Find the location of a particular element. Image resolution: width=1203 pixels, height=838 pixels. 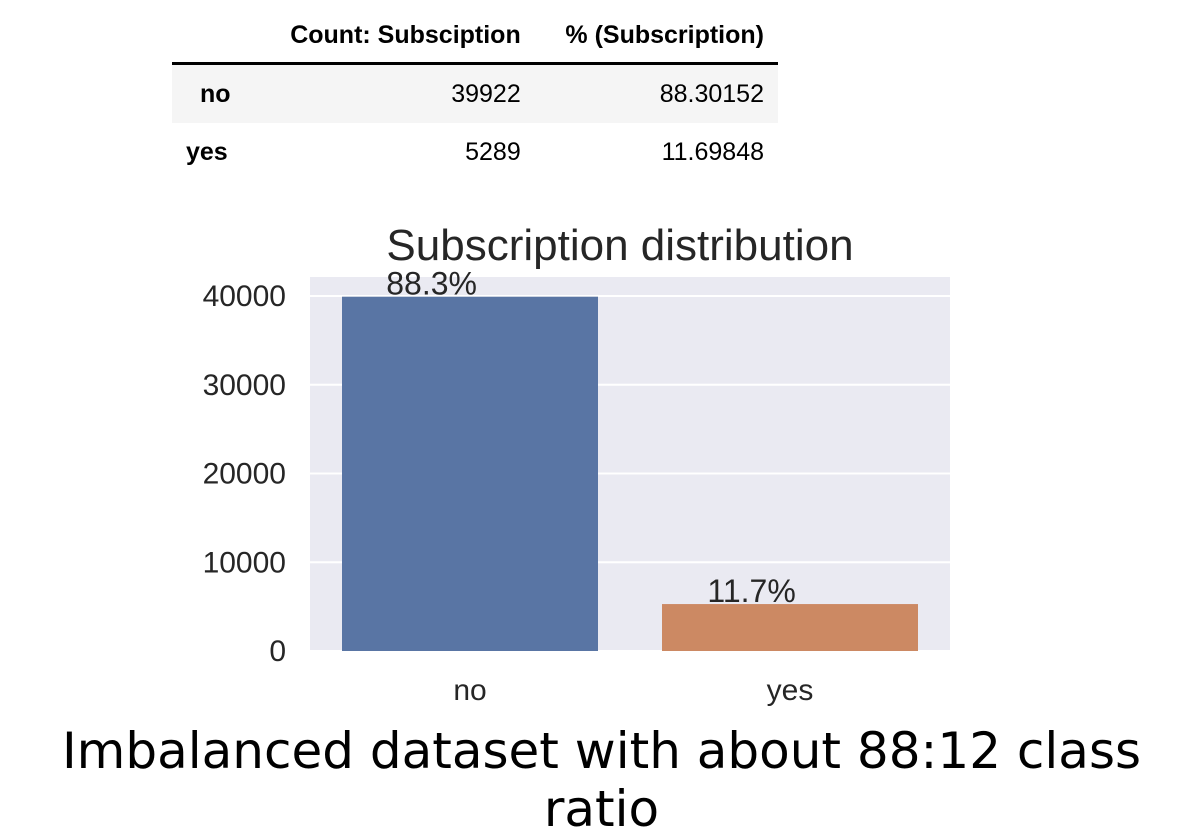

data-label: 88.3% is located at coordinates (431, 284).